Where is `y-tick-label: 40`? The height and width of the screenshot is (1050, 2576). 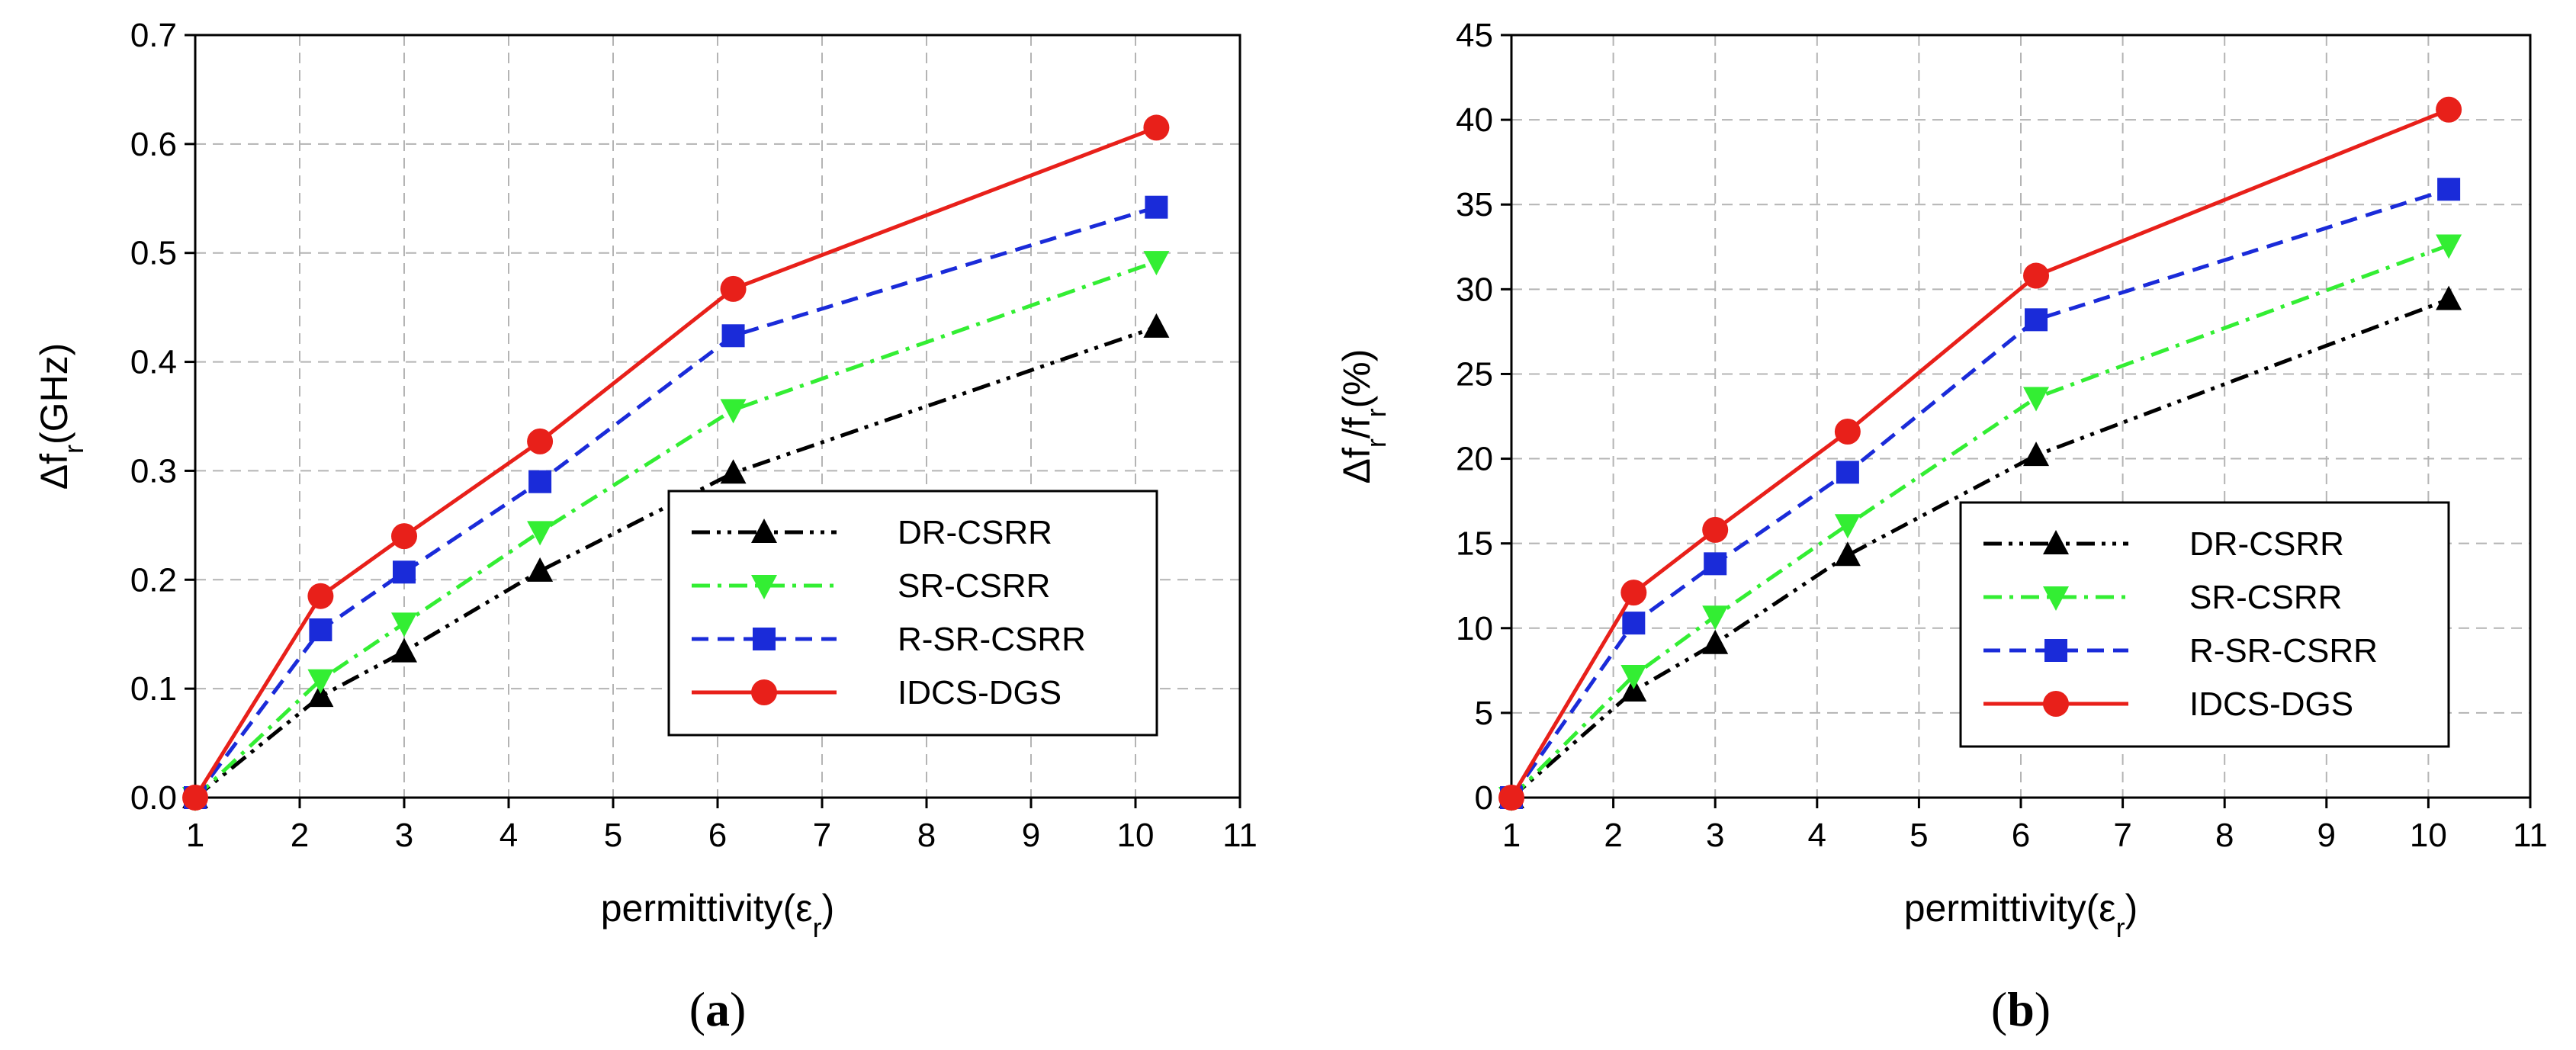 y-tick-label: 40 is located at coordinates (1474, 120).